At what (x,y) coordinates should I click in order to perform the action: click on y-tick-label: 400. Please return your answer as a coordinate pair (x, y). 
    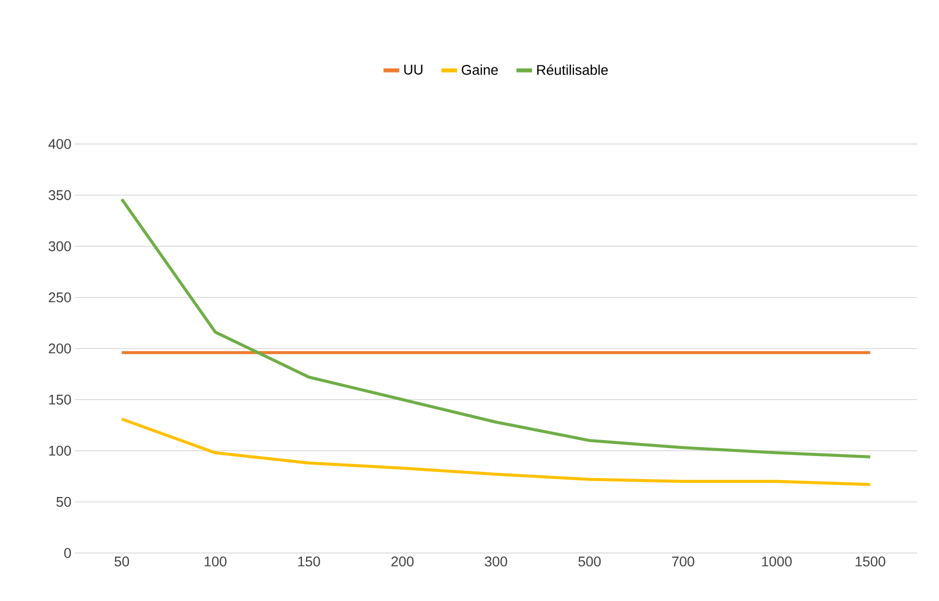
    Looking at the image, I should click on (59, 144).